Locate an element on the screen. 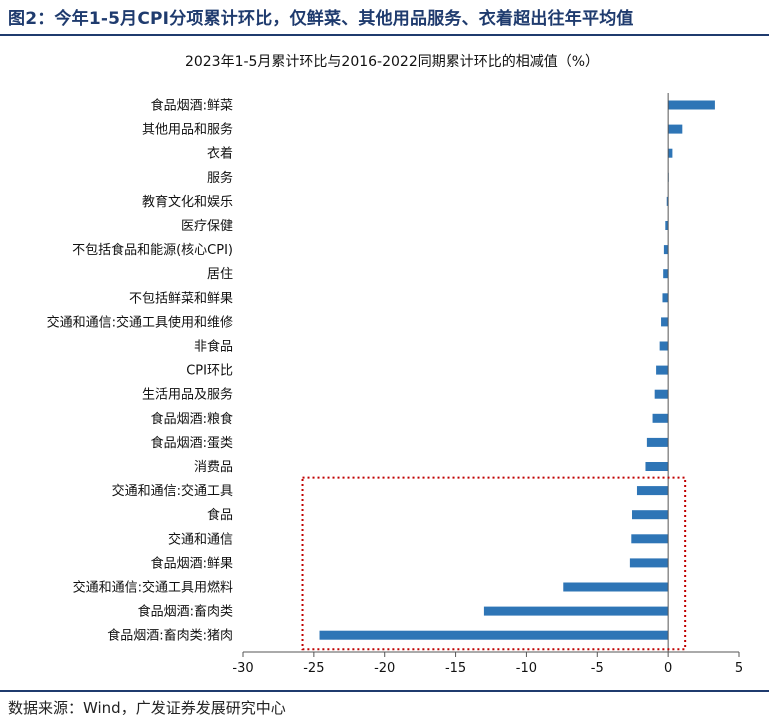 The image size is (769, 726). category-label: 不包括鲜菜和鲜果 is located at coordinates (181, 298).